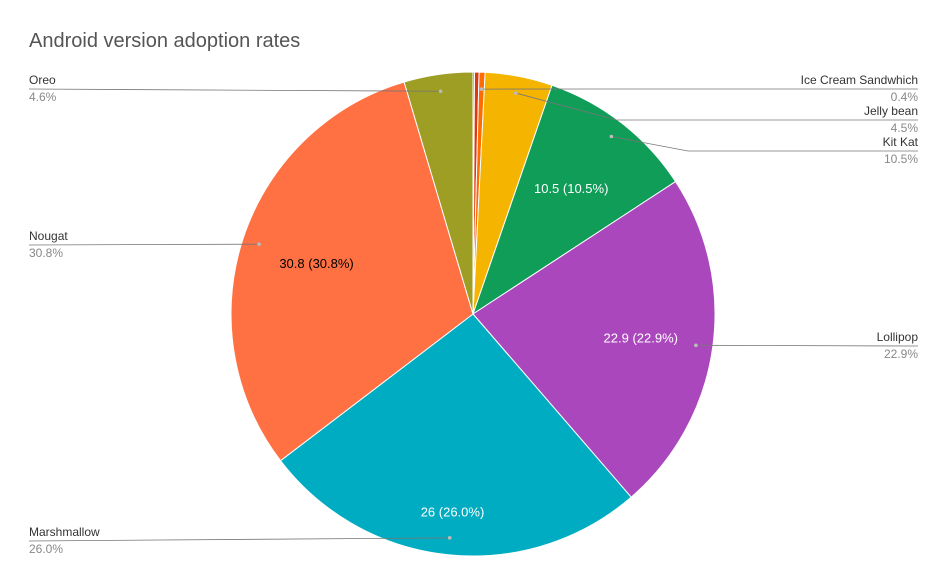 This screenshot has width=947, height=585. I want to click on slice-percent-label-jelly-bean: 4.5%, so click(905, 128).